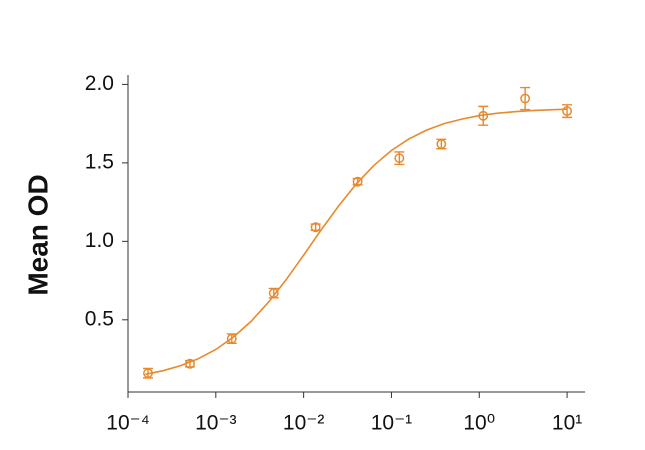 This screenshot has width=645, height=450. Describe the element at coordinates (391, 423) in the screenshot. I see `x-tick-label: 10⁻¹` at that location.